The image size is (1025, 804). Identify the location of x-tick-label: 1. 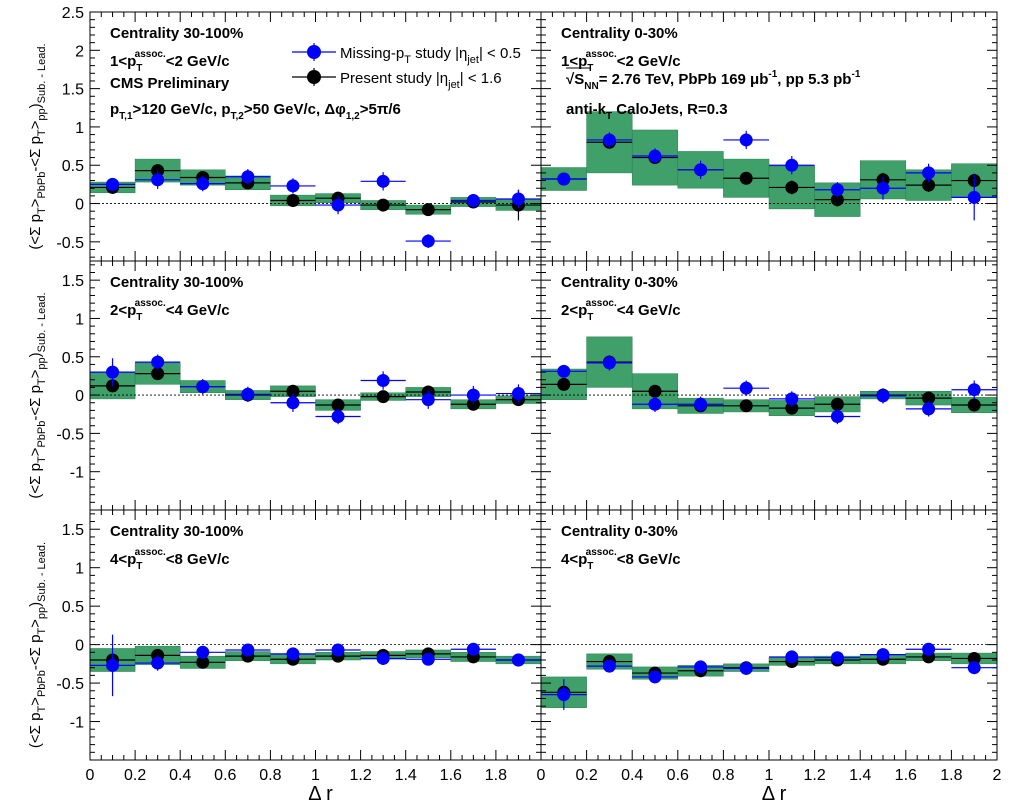
(315, 775).